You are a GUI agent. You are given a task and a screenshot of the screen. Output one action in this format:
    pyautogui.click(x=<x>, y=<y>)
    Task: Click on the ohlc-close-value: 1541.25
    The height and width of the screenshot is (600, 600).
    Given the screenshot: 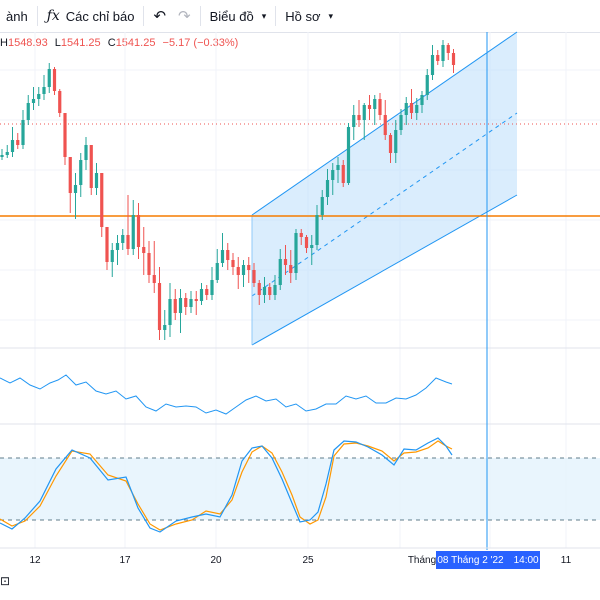 What is the action you would take?
    pyautogui.click(x=135, y=43)
    